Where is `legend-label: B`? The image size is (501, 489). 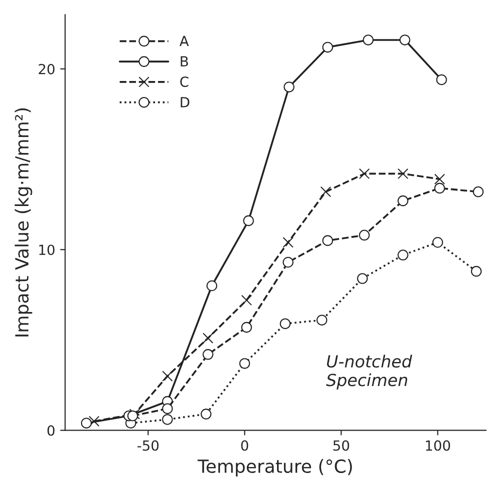
legend-label: B is located at coordinates (184, 61).